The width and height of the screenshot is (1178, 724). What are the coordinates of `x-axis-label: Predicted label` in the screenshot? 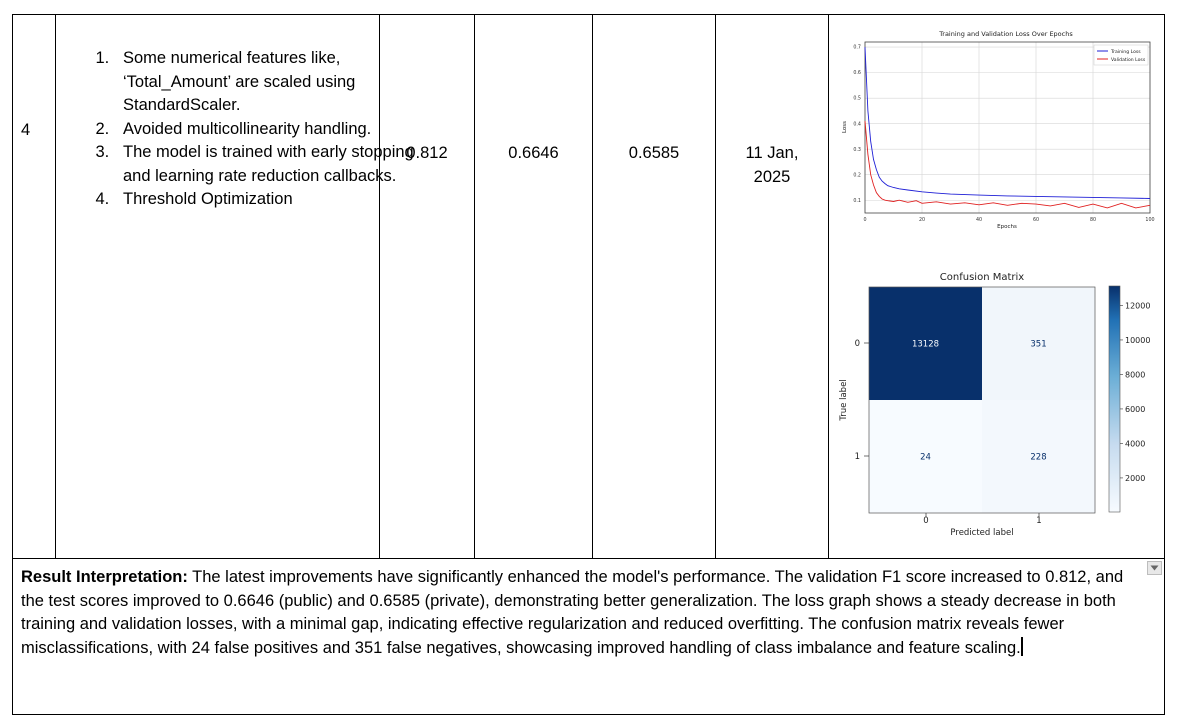 It's located at (981, 533).